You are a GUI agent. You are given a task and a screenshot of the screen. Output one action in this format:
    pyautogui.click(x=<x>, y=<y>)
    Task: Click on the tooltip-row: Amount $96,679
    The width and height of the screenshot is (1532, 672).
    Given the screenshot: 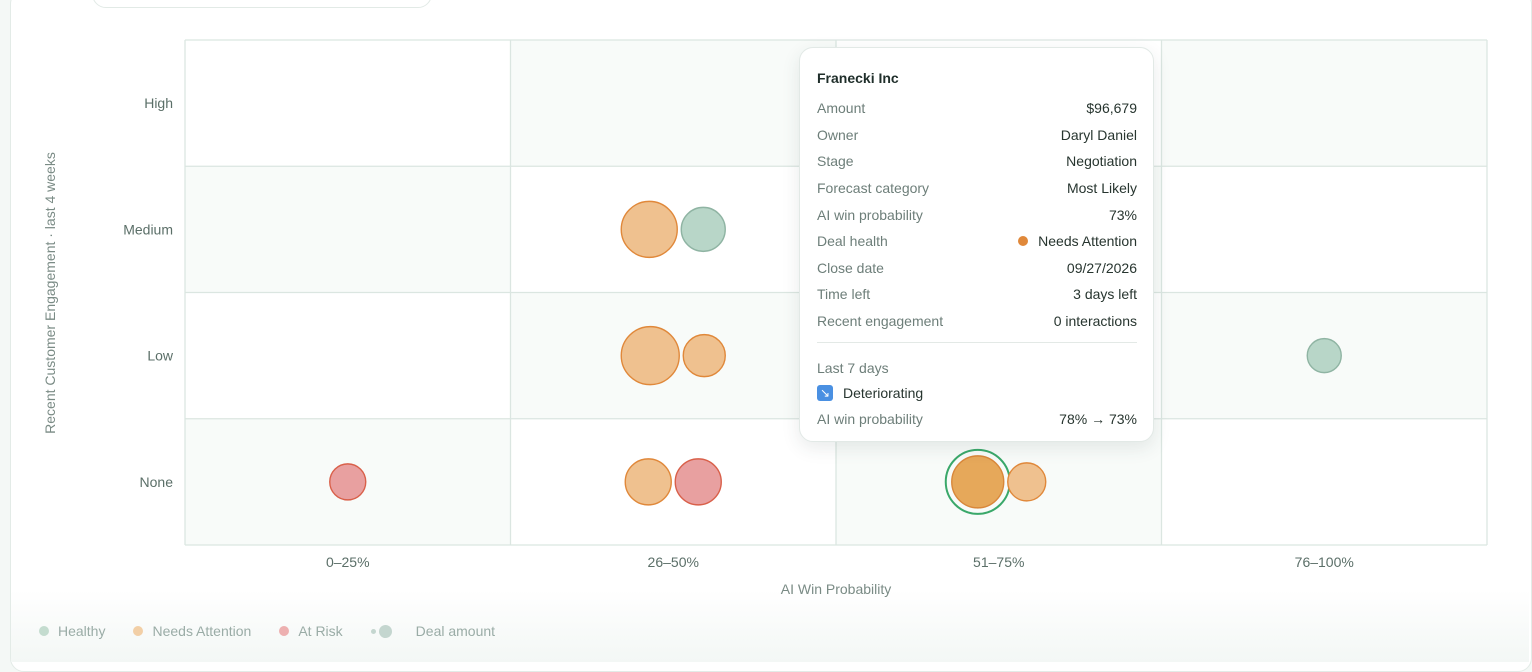 What is the action you would take?
    pyautogui.click(x=977, y=108)
    